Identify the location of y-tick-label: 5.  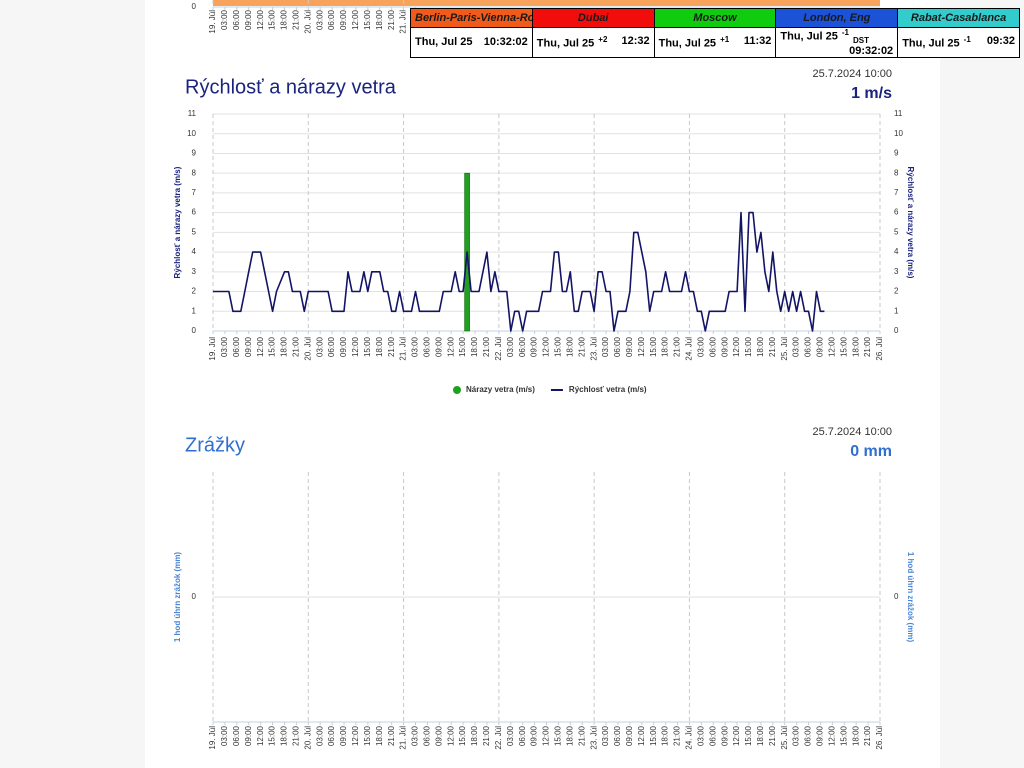
(194, 231).